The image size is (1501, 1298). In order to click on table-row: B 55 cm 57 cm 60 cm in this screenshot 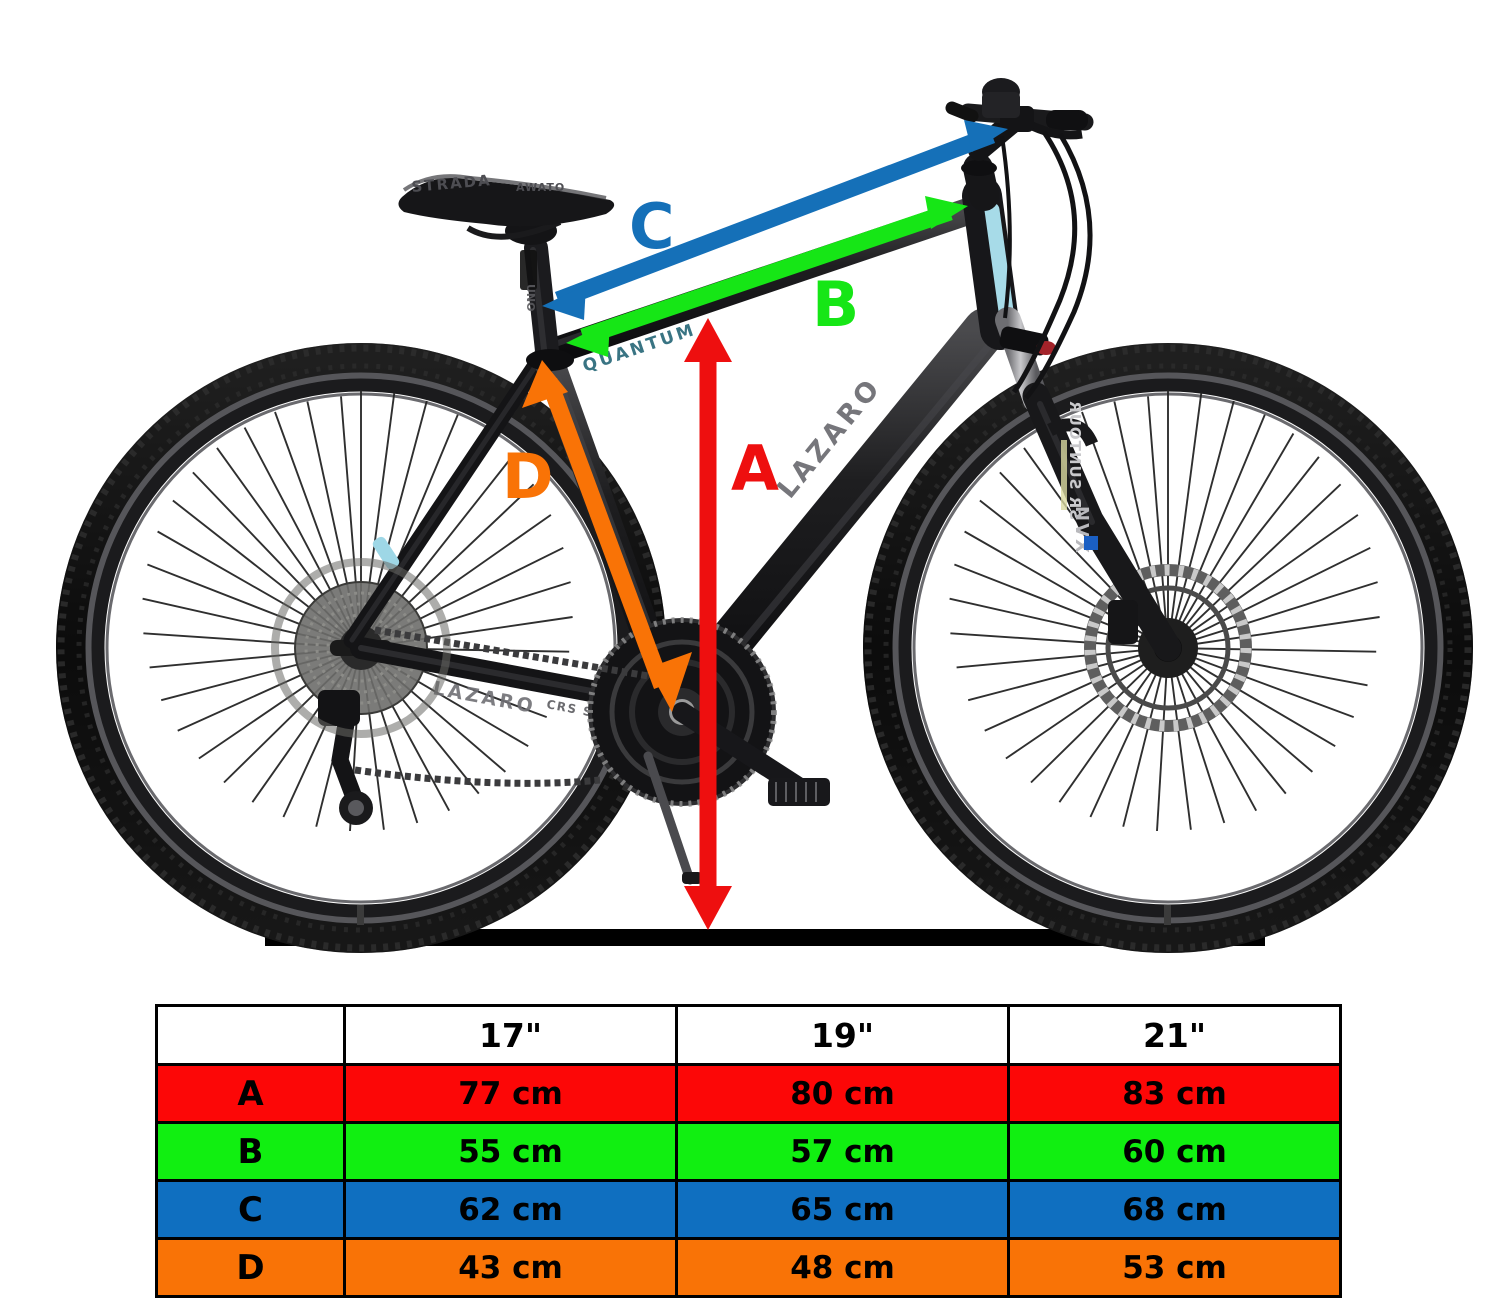, I will do `click(748, 1151)`.